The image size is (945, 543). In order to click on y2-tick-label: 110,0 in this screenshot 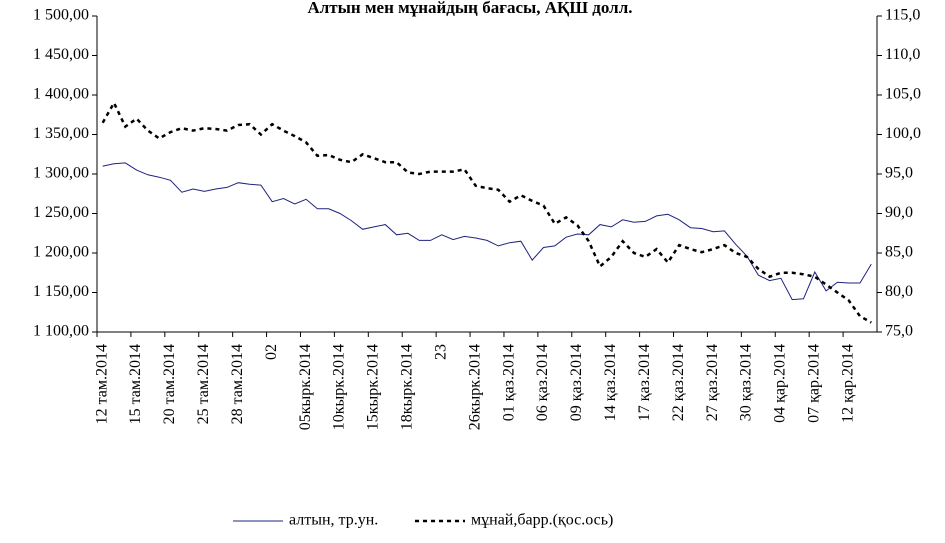, I will do `click(902, 54)`.